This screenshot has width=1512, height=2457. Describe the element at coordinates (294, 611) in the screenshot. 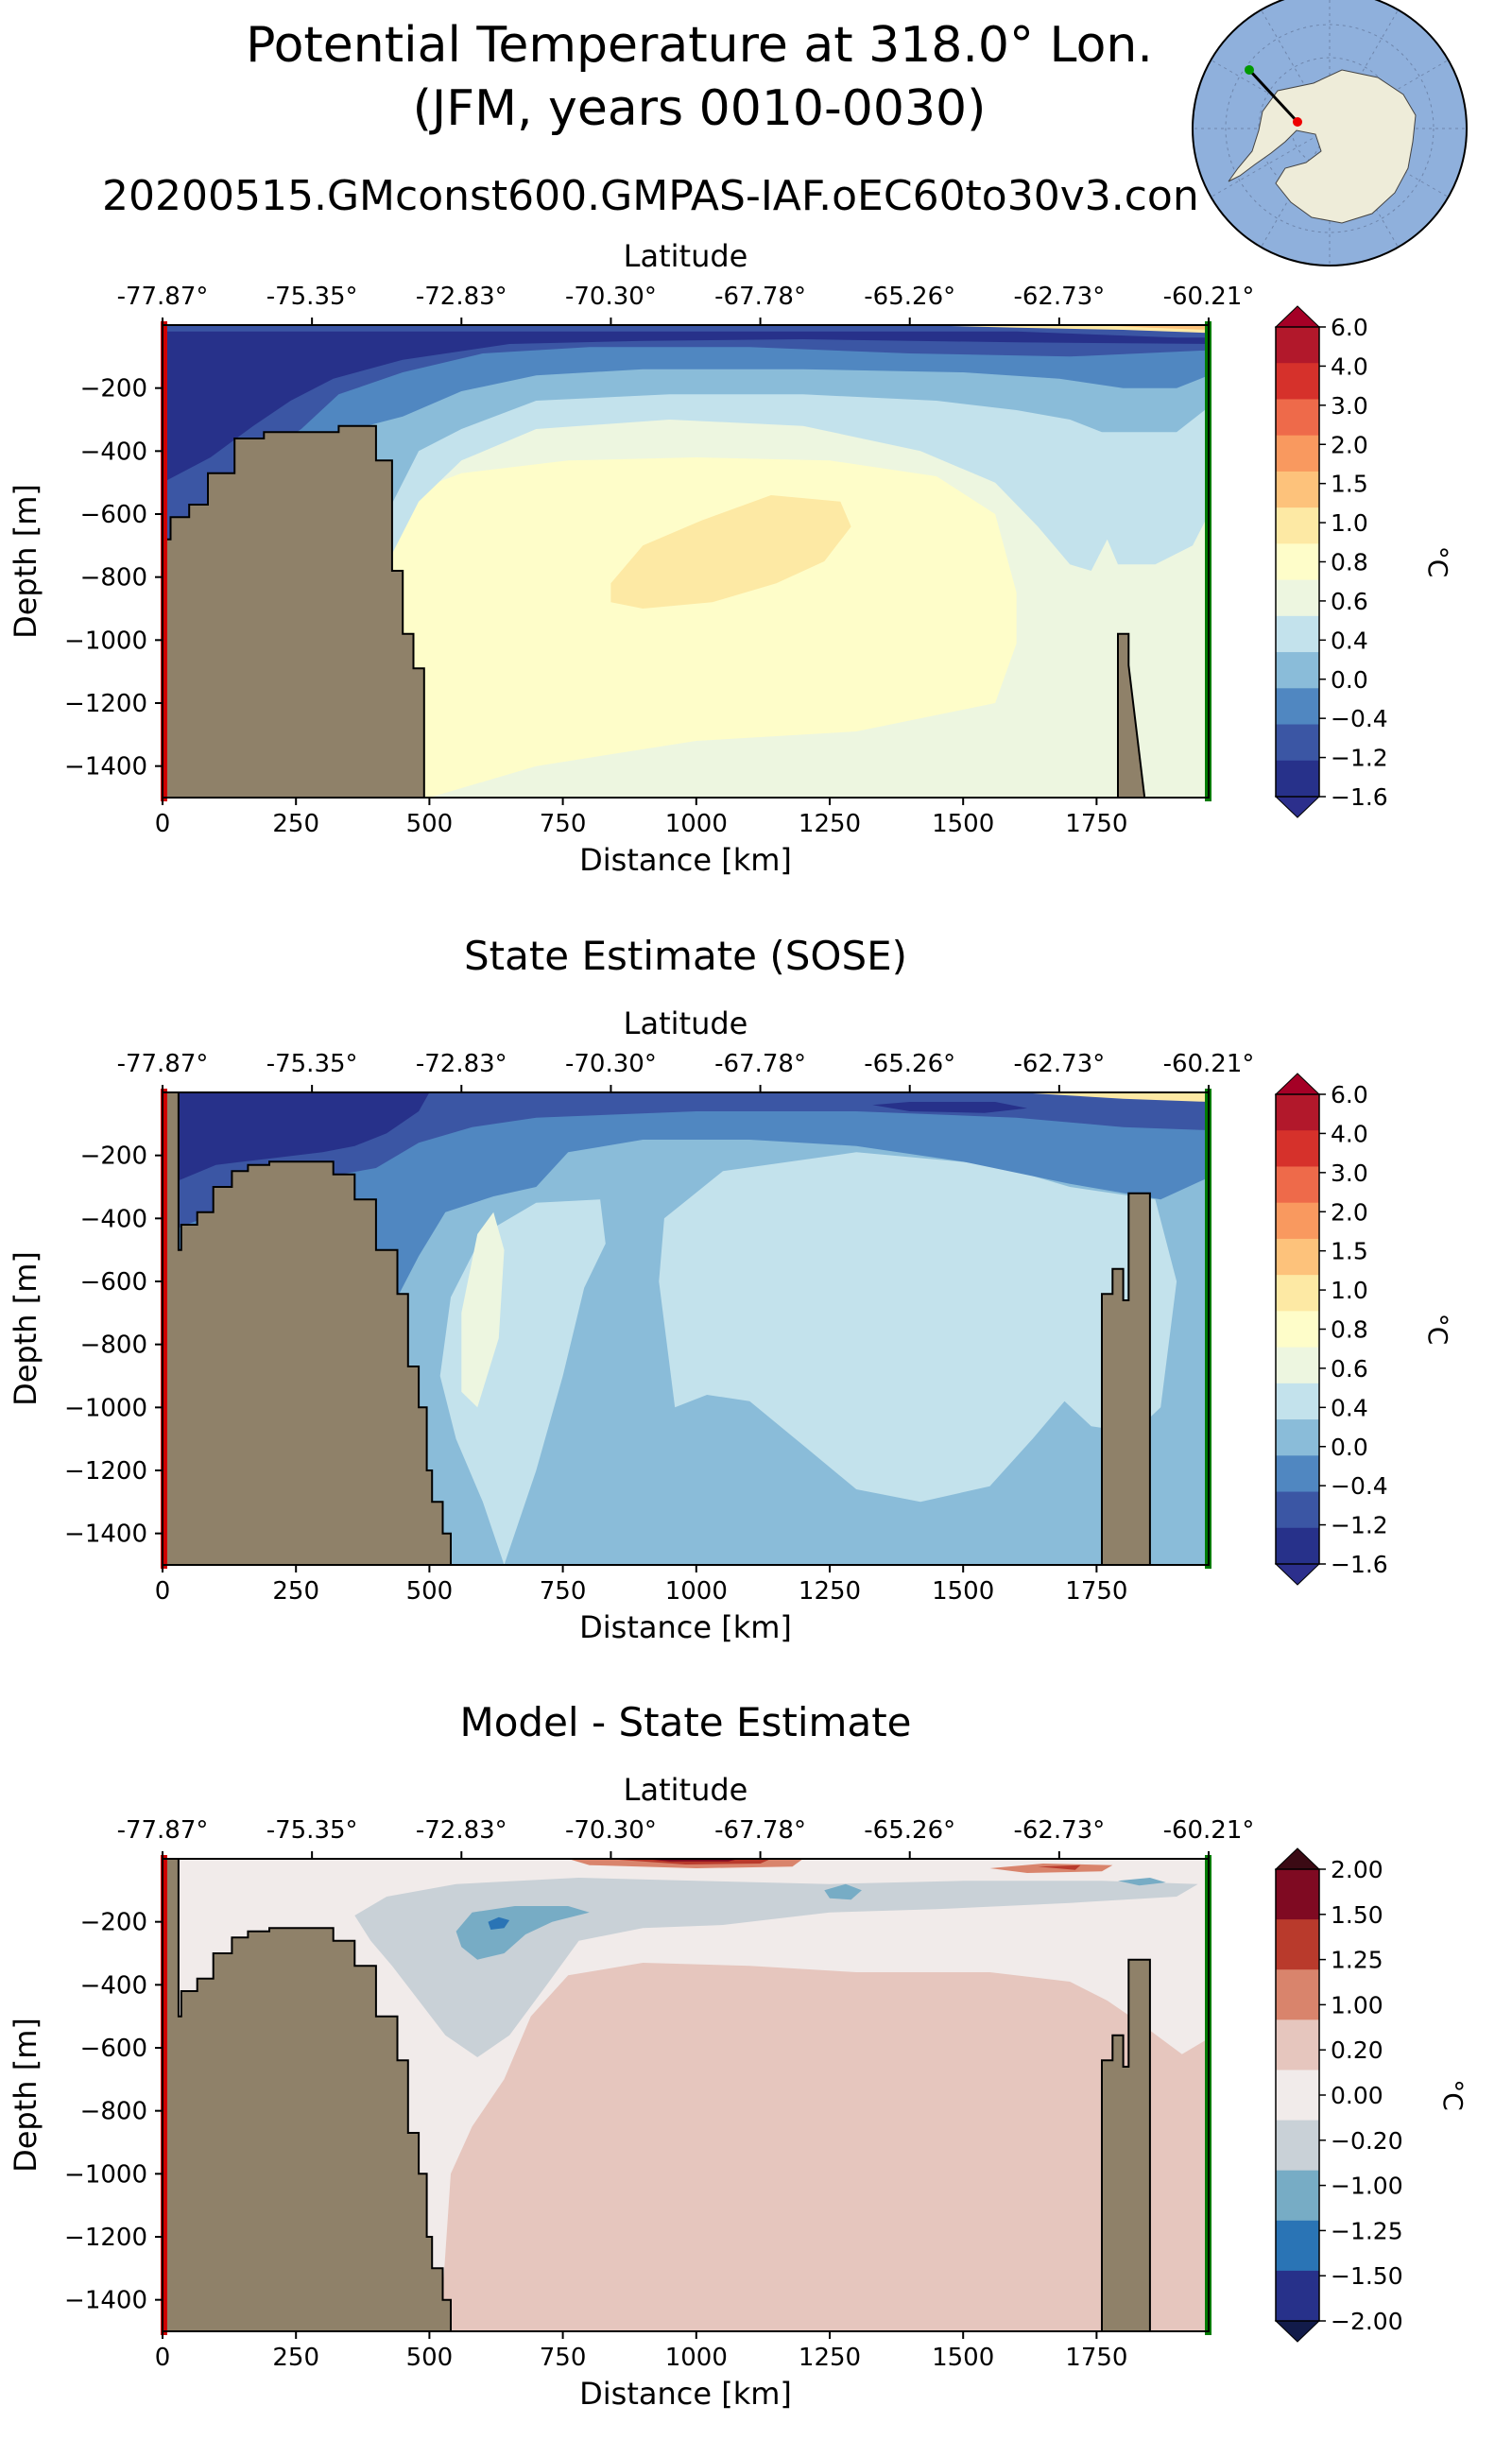

I see `bathymetry-shelf` at that location.